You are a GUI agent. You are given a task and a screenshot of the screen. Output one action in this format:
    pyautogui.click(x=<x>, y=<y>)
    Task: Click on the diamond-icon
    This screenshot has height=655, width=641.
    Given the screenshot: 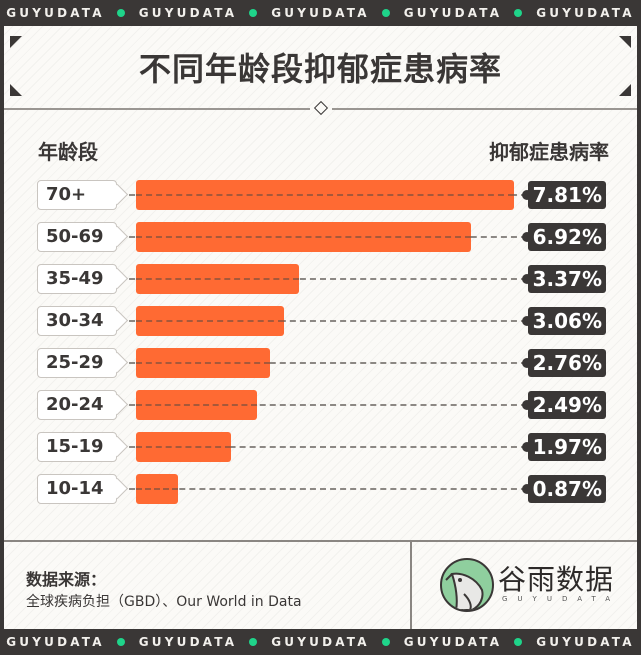 What is the action you would take?
    pyautogui.click(x=321, y=108)
    